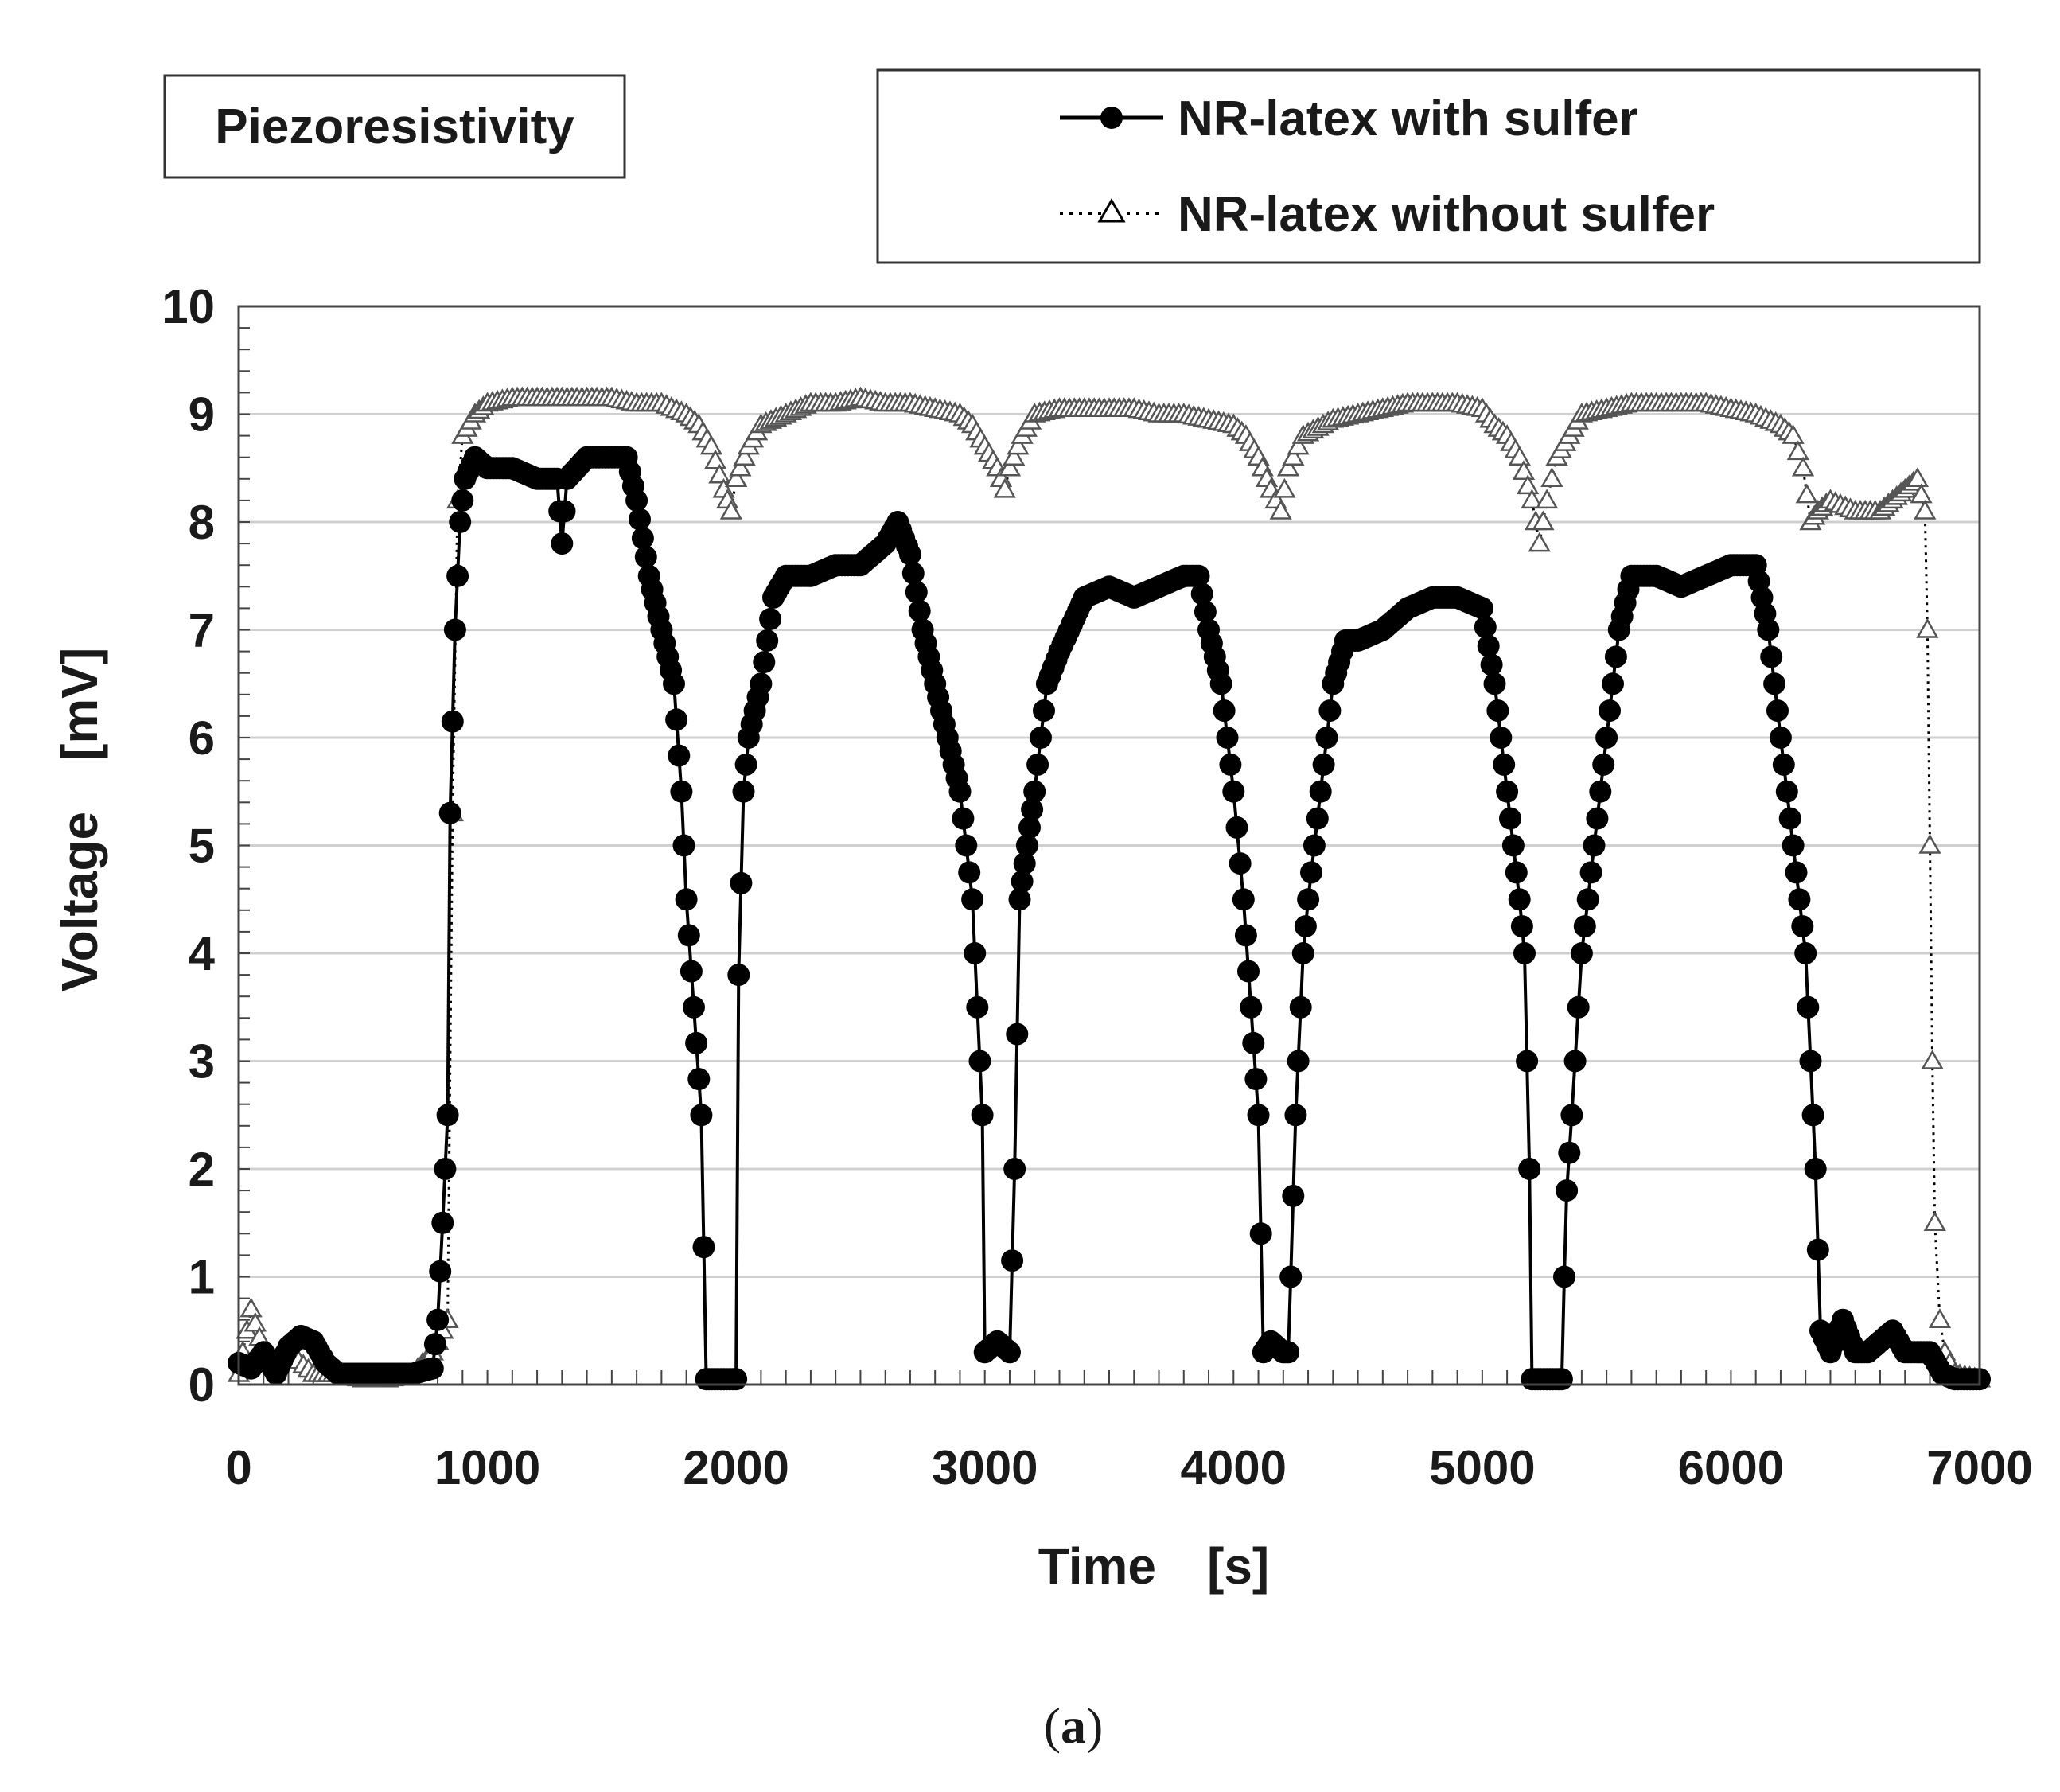 The height and width of the screenshot is (1792, 2060). What do you see at coordinates (1482, 1467) in the screenshot?
I see `x-tick-label-5000: 5000` at bounding box center [1482, 1467].